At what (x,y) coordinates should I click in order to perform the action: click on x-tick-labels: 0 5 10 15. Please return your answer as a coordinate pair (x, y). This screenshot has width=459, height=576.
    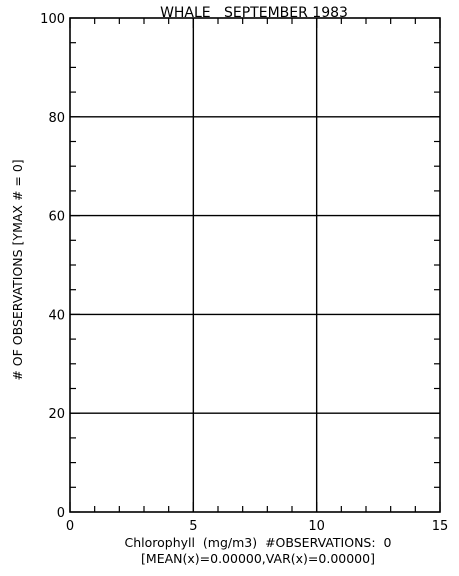
    Looking at the image, I should click on (257, 526).